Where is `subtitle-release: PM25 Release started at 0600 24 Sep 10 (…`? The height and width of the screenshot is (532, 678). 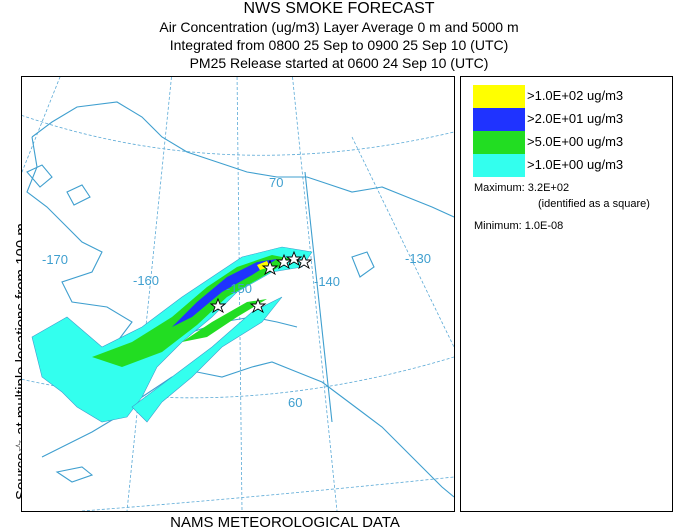 subtitle-release: PM25 Release started at 0600 24 Sep 10 (… is located at coordinates (339, 63).